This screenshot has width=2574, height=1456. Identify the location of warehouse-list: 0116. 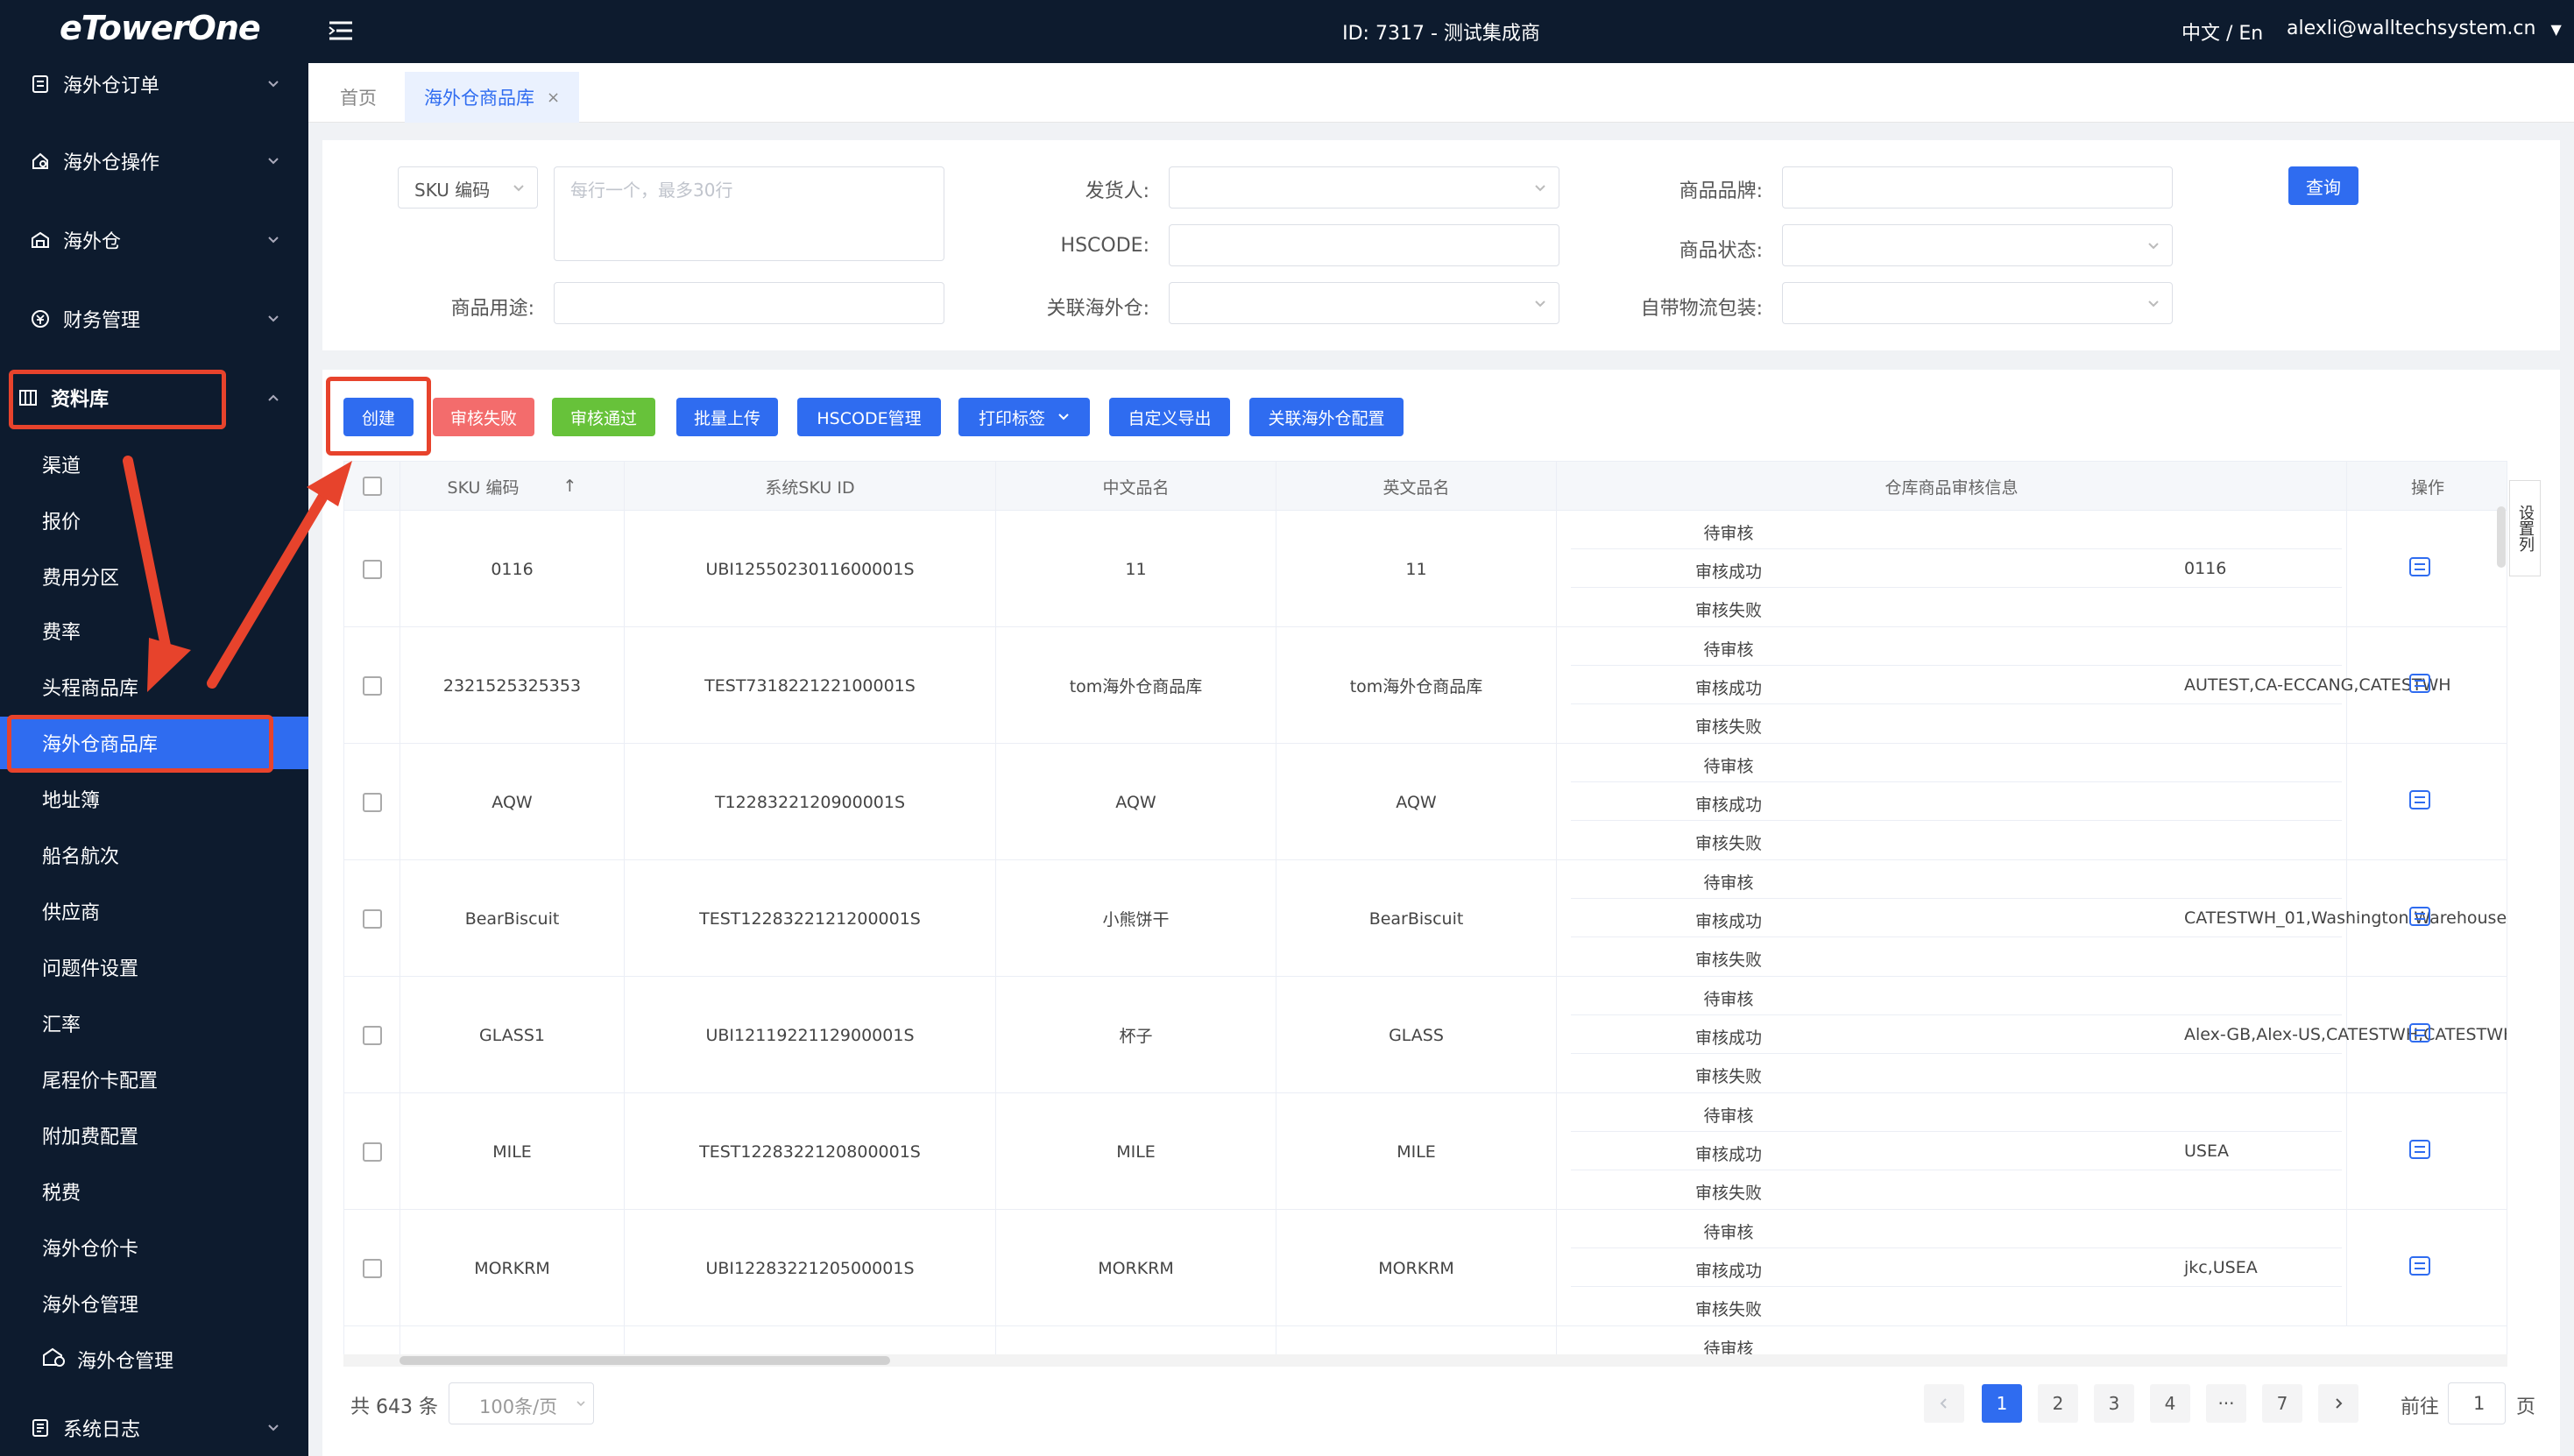
(2206, 568).